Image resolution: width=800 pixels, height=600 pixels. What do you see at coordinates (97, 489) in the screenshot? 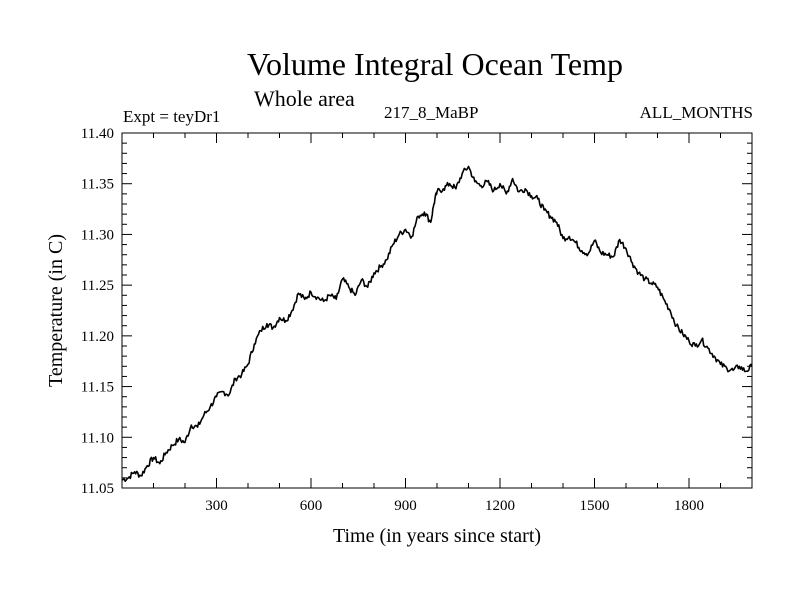
I see `y-tick-label: 11.05` at bounding box center [97, 489].